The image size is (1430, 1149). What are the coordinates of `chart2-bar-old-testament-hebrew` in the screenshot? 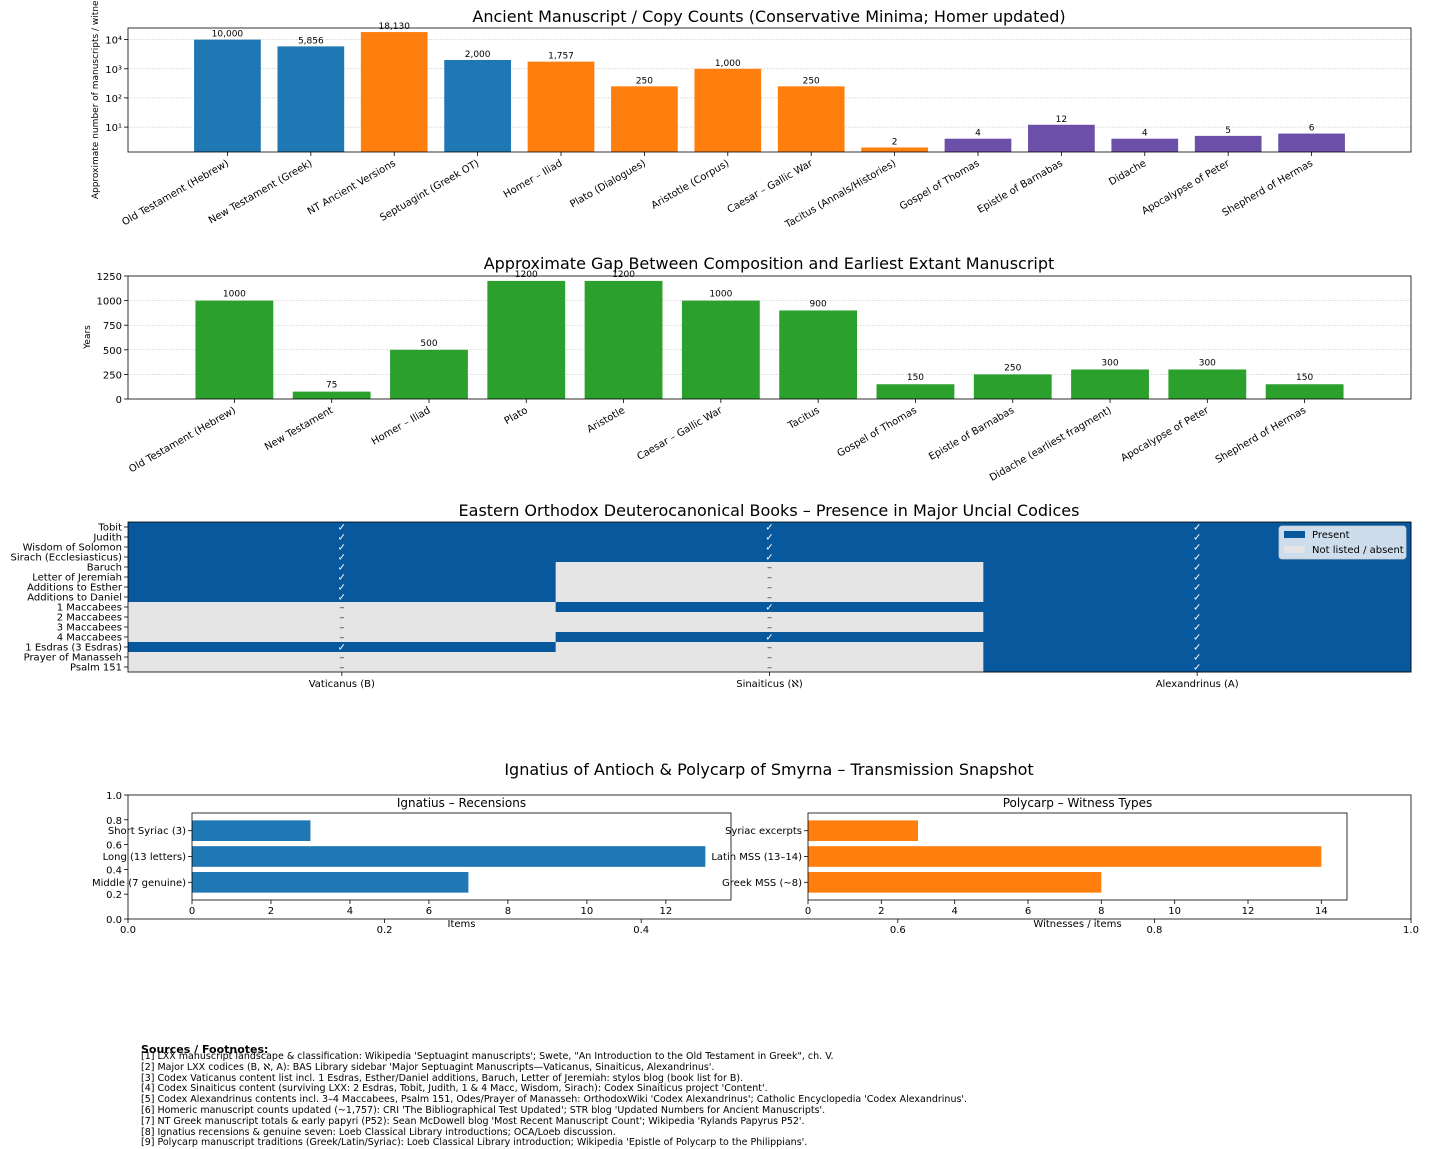 It's located at (234, 349).